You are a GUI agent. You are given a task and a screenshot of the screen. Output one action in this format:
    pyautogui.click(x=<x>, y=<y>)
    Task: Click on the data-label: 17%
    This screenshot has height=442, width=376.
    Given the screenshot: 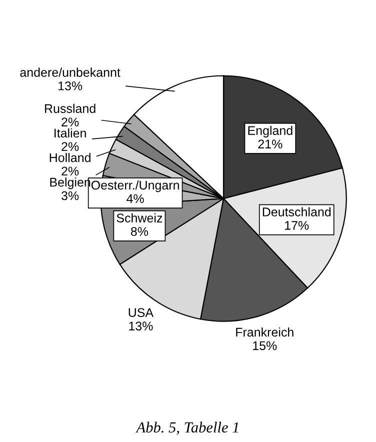 What is the action you would take?
    pyautogui.click(x=297, y=225)
    